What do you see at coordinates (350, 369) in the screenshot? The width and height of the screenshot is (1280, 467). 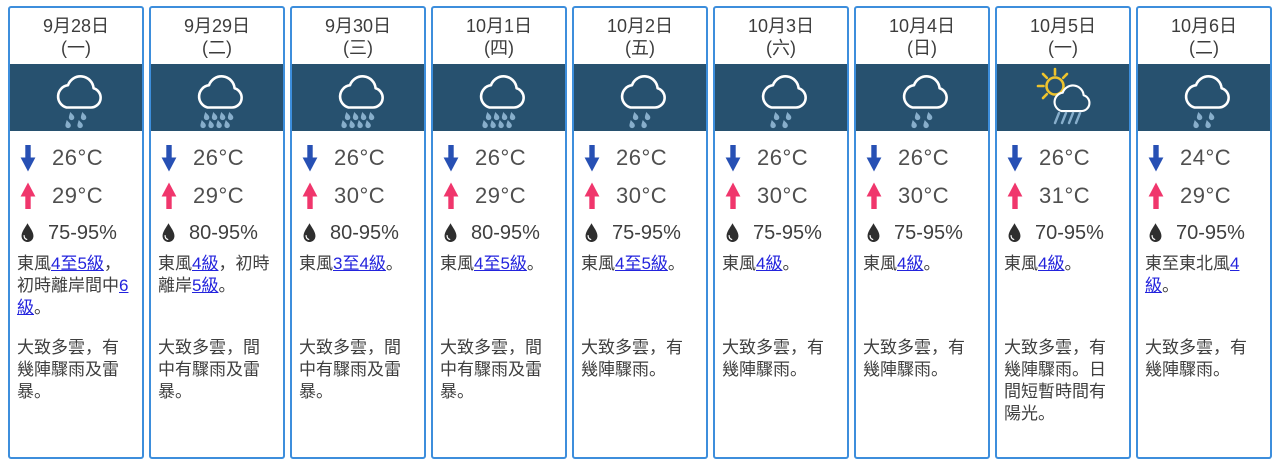 I see `forecast-text: 大致多雲，間中有驟雨及雷暴。` at bounding box center [350, 369].